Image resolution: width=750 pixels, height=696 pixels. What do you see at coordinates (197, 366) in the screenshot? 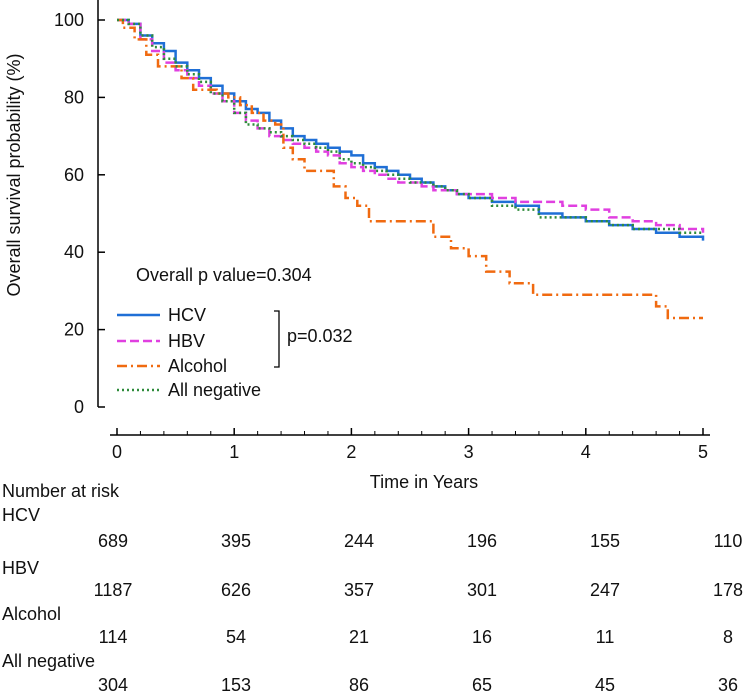
I see `legend-label-alcohol: Alcohol` at bounding box center [197, 366].